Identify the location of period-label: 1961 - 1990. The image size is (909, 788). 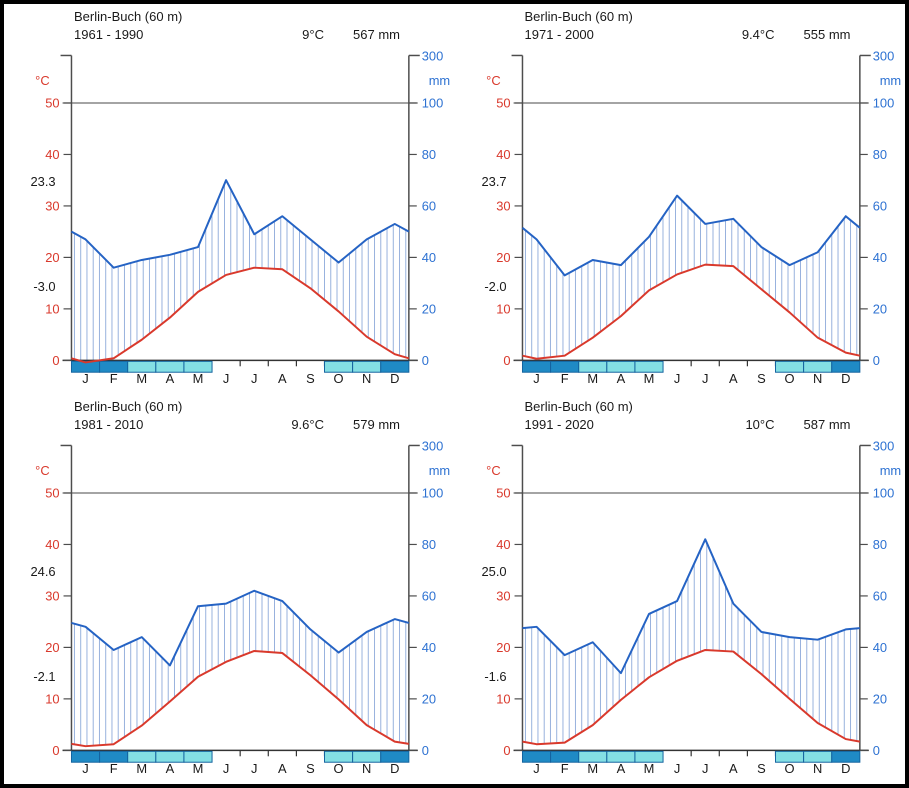
(109, 34).